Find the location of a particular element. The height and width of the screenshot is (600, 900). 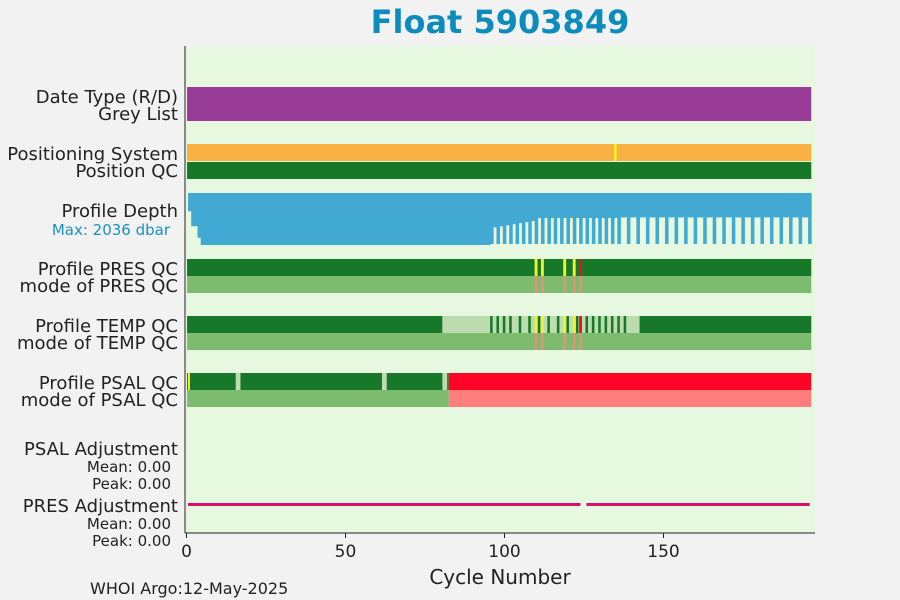

psal-mode-bad-bar is located at coordinates (630, 398).